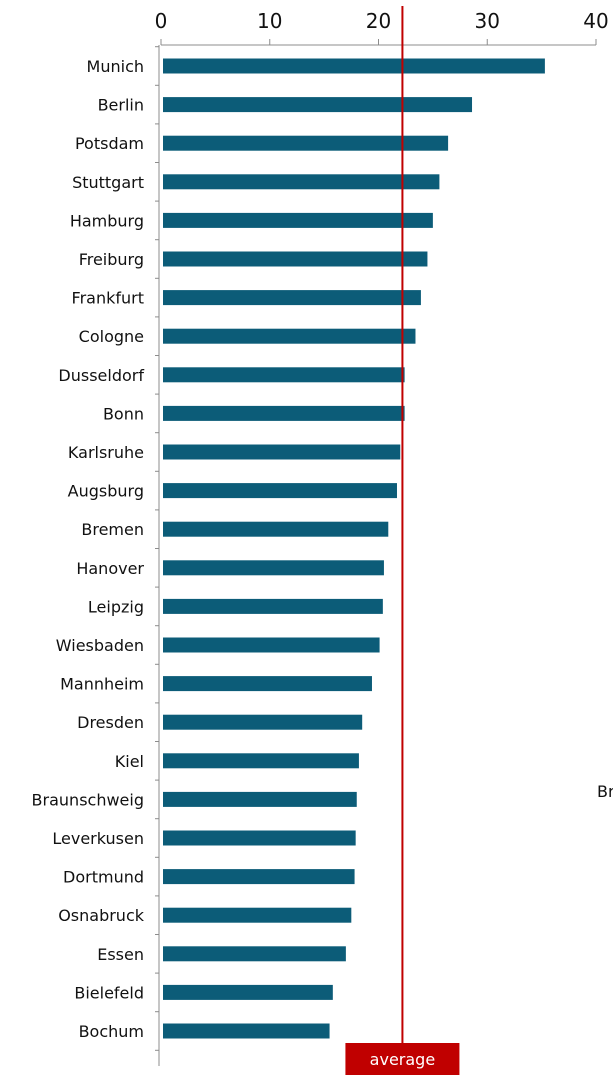 This screenshot has height=1075, width=613. Describe the element at coordinates (108, 182) in the screenshot. I see `category-label: Stuttgart` at that location.